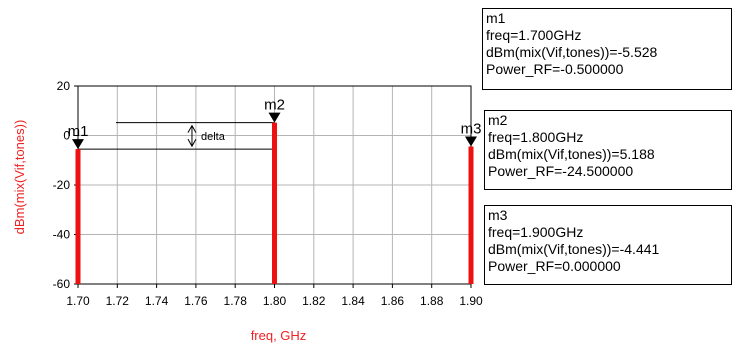 This screenshot has height=354, width=732. I want to click on marker-label: m1, so click(78, 131).